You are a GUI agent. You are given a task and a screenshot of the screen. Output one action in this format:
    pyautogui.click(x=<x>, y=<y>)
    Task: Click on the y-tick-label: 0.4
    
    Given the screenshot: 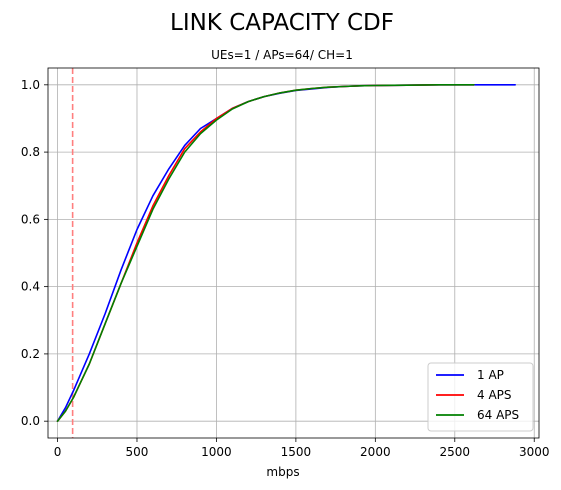 What is the action you would take?
    pyautogui.click(x=30, y=287)
    